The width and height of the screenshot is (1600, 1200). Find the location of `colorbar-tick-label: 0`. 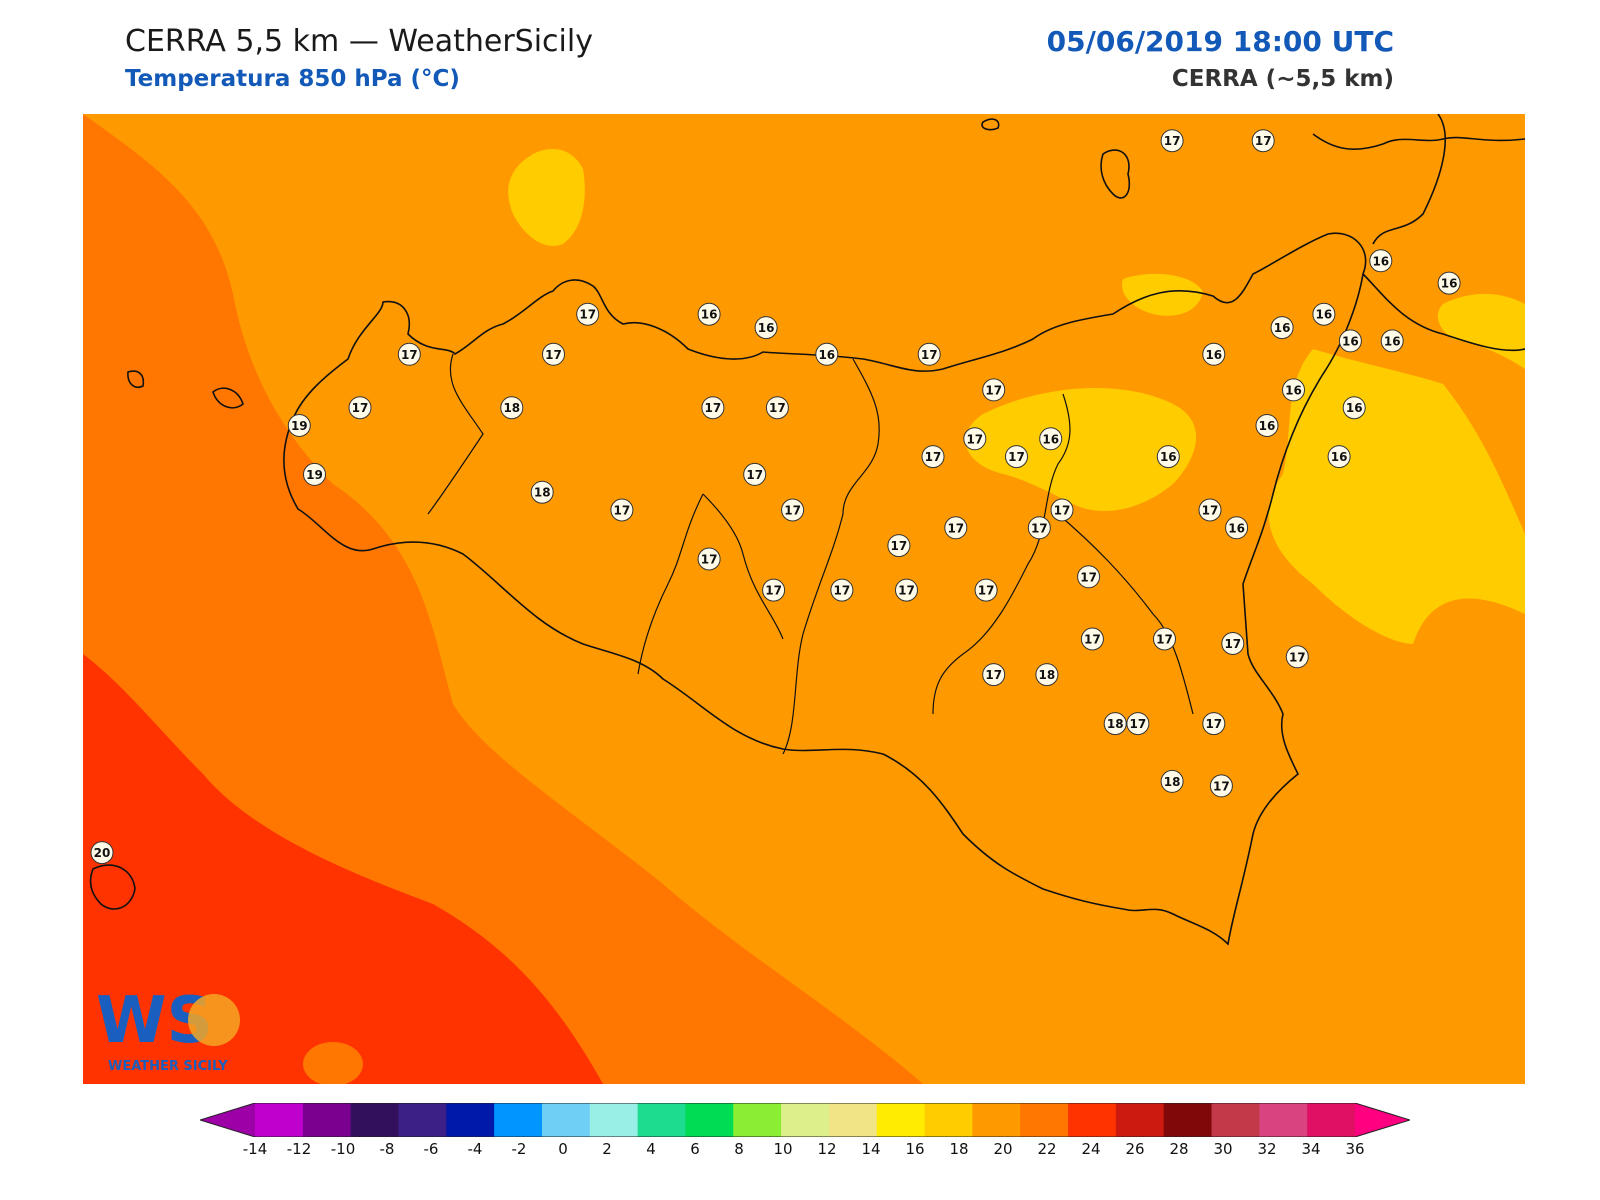

colorbar-tick-label: 0 is located at coordinates (563, 1149).